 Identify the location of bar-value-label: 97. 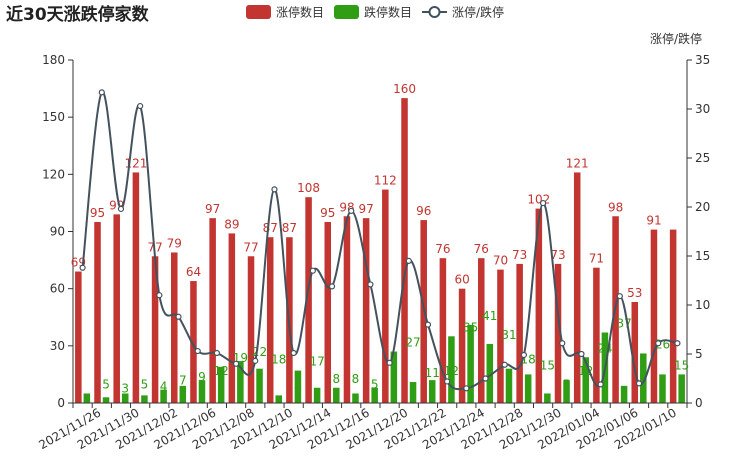
(366, 209).